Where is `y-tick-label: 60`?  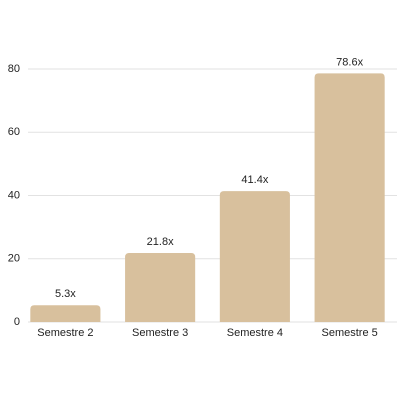
y-tick-label: 60 is located at coordinates (14, 132).